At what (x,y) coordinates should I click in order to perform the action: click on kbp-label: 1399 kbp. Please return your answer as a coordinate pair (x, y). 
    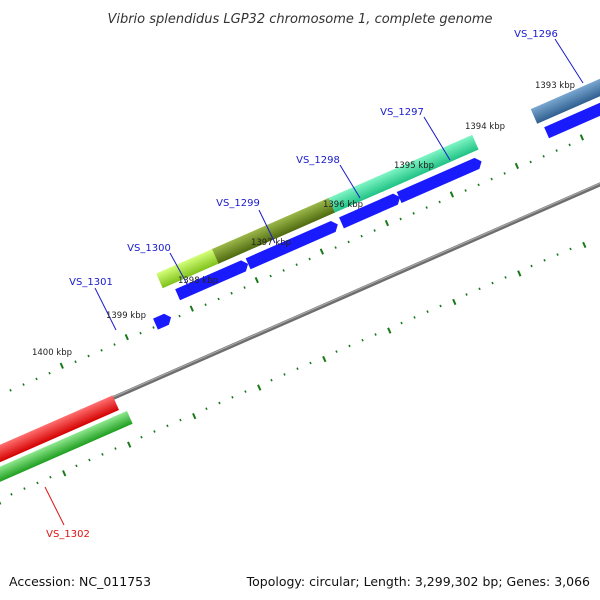
    Looking at the image, I should click on (126, 316).